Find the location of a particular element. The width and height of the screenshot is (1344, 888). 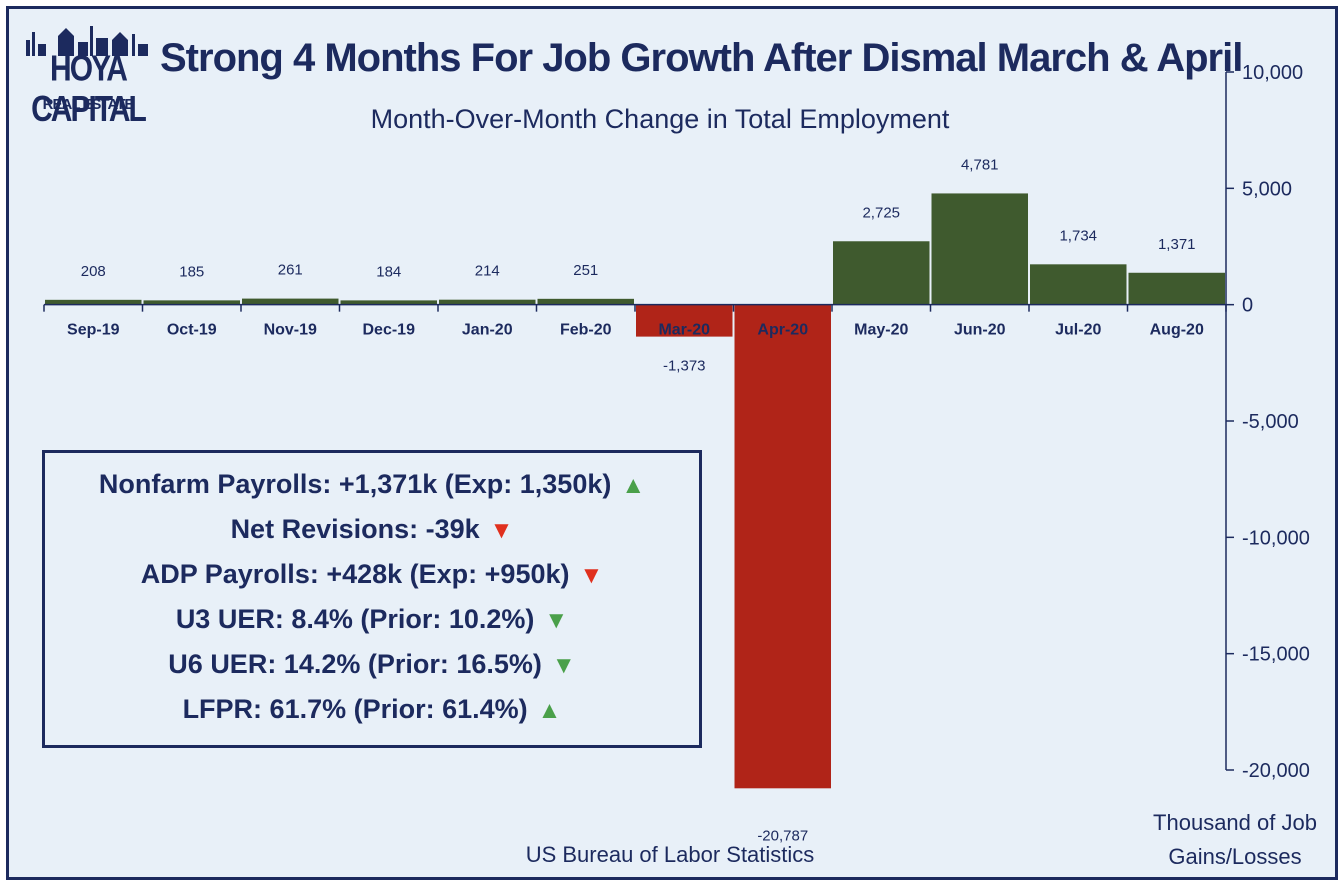

logo-name: HOYA CAPITAL is located at coordinates (89, 89).